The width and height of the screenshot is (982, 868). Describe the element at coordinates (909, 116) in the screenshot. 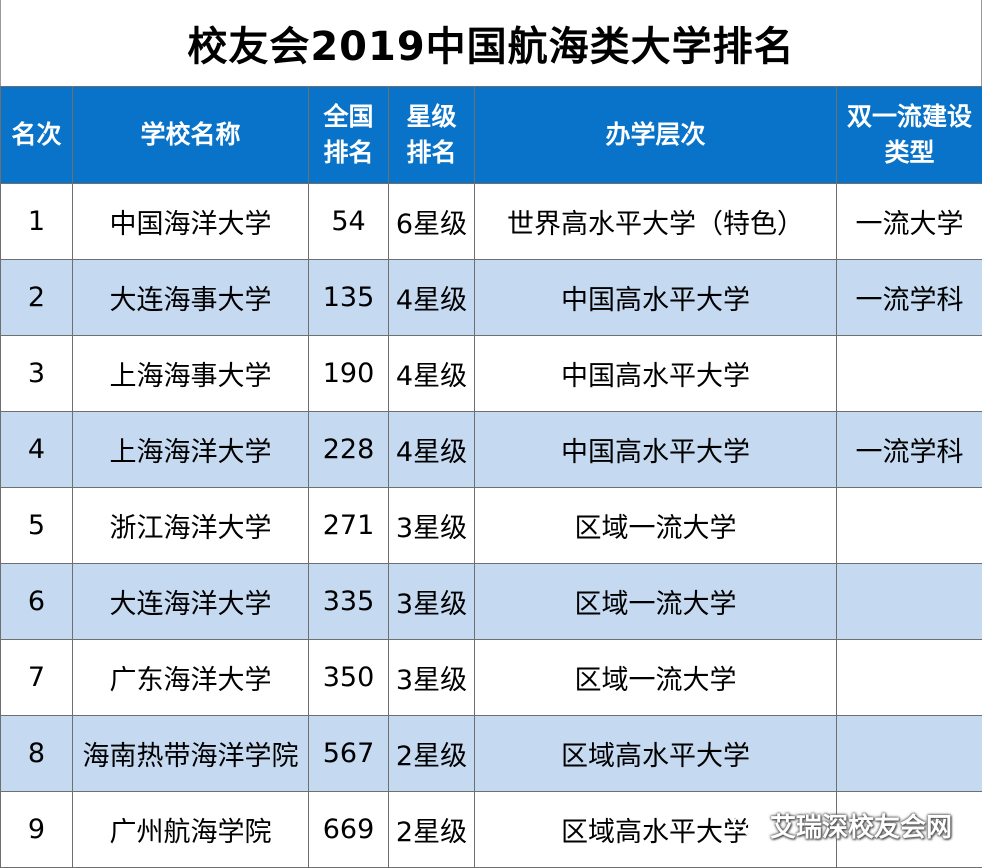

I see `header-dfc-line1: 双一流建设` at that location.